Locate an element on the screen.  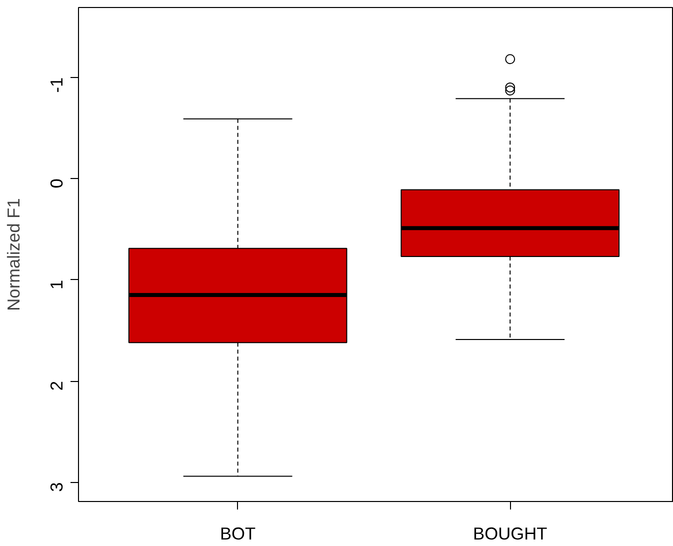
y-tick-label: 3 is located at coordinates (56, 487).